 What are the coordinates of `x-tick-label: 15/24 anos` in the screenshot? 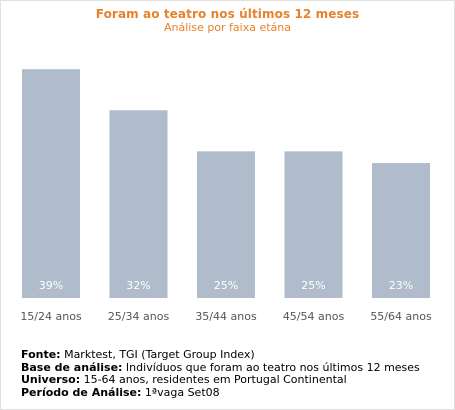 It's located at (51, 316).